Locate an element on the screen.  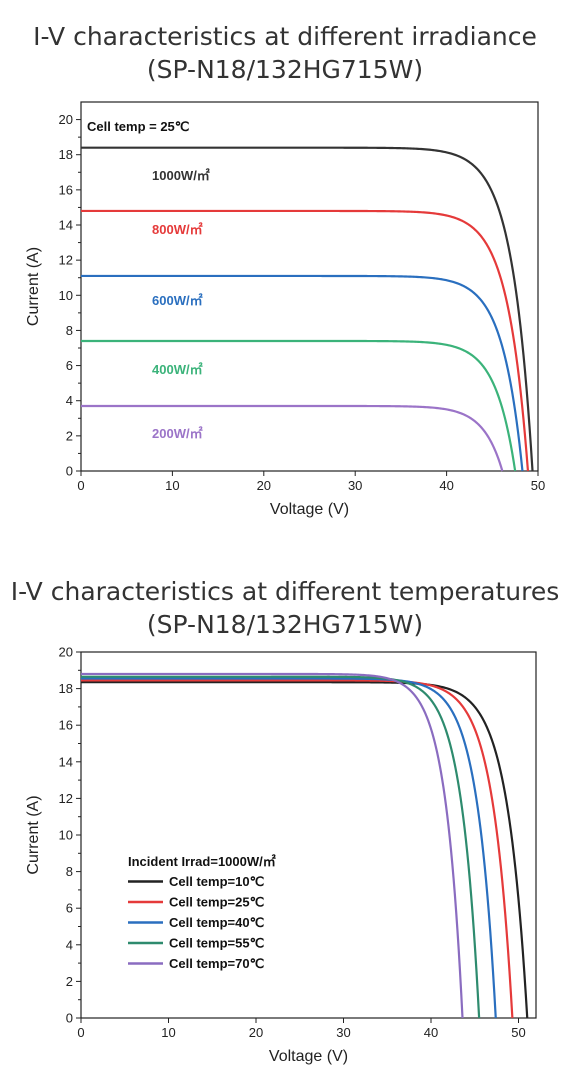
legend-entry: Cell temp=10℃ is located at coordinates (216, 881).